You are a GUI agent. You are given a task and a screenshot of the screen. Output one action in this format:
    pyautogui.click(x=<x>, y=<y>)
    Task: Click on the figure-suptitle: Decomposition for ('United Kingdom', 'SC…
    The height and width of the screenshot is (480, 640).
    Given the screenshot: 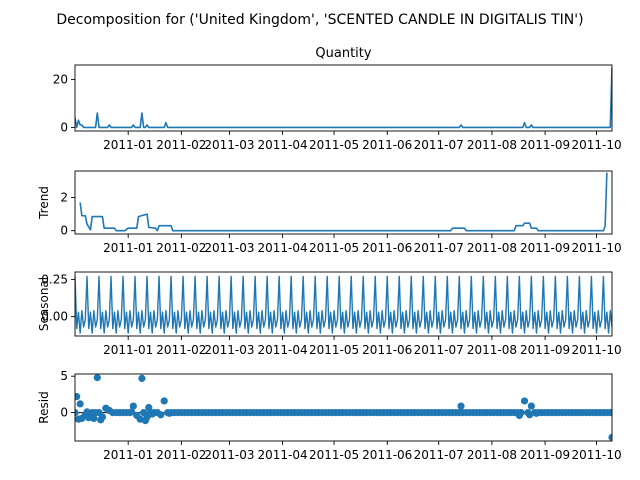 What is the action you would take?
    pyautogui.click(x=319, y=20)
    